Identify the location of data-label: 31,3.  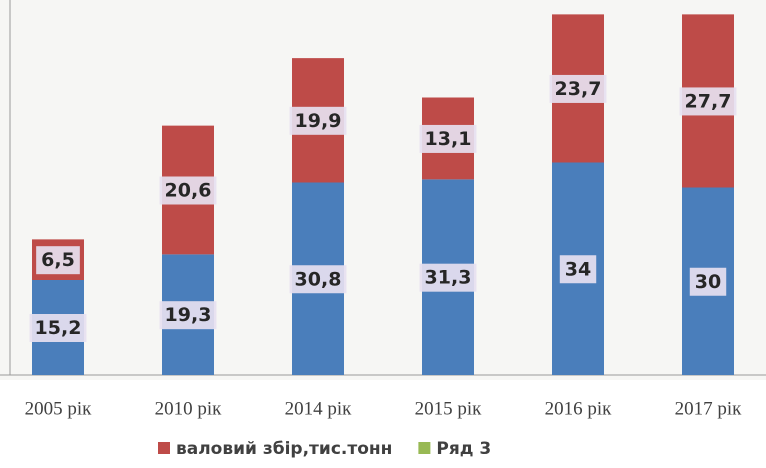
(448, 278).